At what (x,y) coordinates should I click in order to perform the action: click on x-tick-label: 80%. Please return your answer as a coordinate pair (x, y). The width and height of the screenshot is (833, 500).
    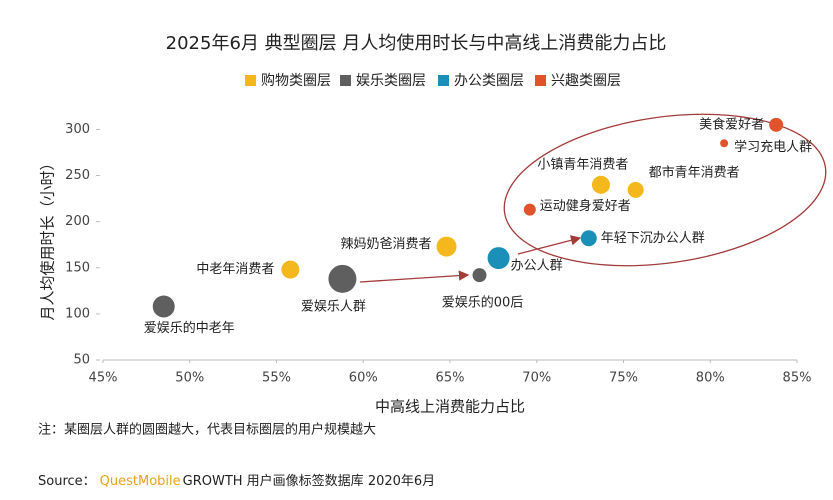
    Looking at the image, I should click on (710, 378).